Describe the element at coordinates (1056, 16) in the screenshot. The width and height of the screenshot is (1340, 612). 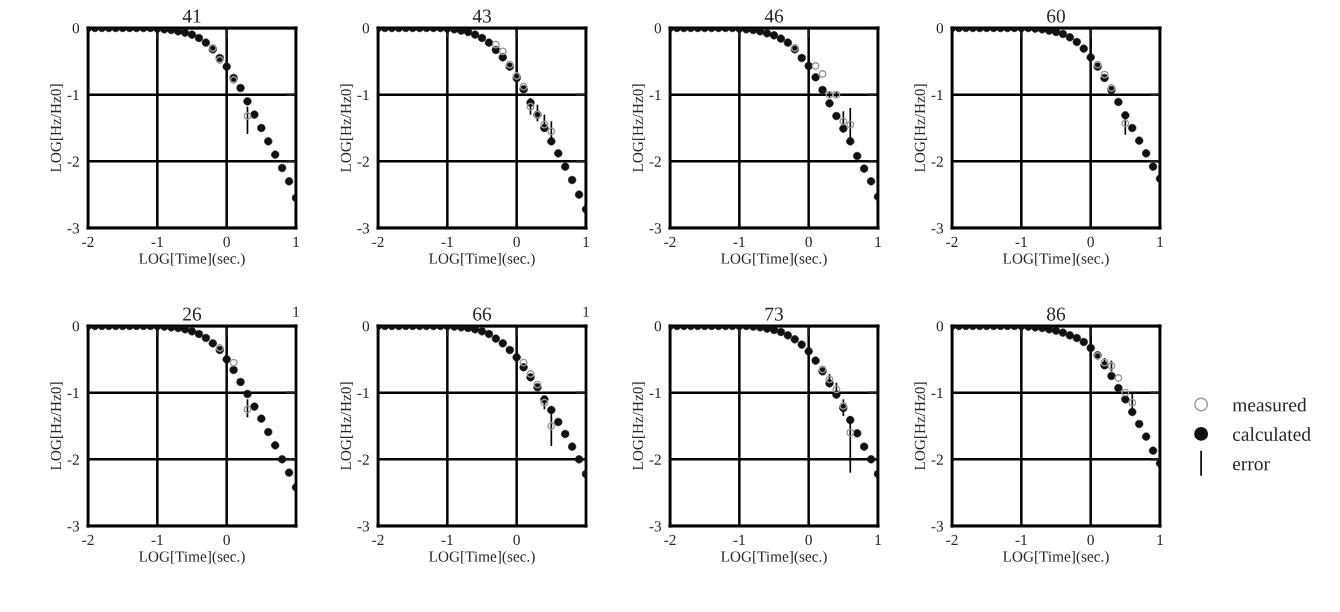
I see `chart-title: 60` at that location.